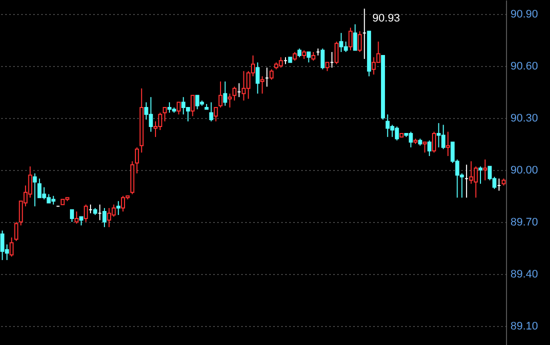 The width and height of the screenshot is (550, 345). Describe the element at coordinates (524, 66) in the screenshot. I see `y-tick-label: 90.60` at that location.